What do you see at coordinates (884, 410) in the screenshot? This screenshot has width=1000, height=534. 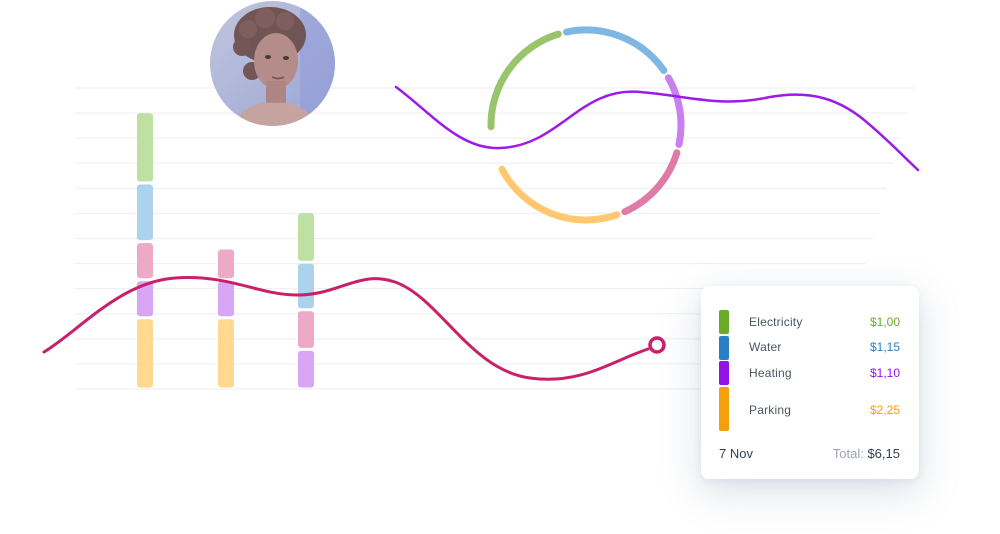 I see `legend-value: $2,25` at bounding box center [884, 410].